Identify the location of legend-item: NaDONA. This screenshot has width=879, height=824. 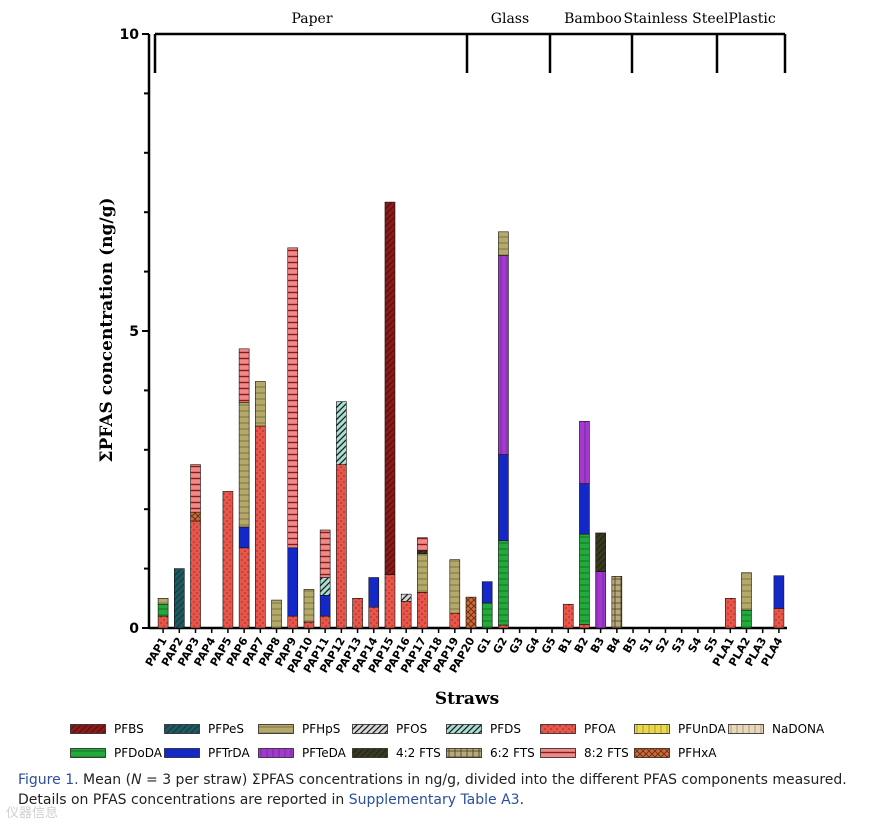
(776, 729).